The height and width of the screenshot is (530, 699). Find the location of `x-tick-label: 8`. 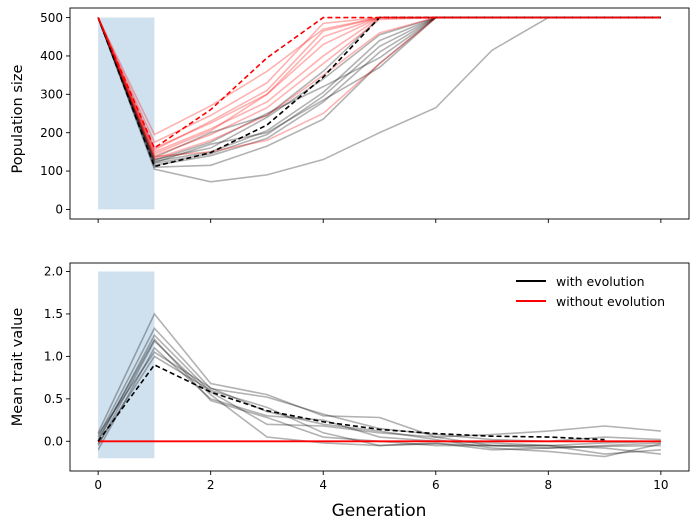

x-tick-label: 8 is located at coordinates (548, 485).